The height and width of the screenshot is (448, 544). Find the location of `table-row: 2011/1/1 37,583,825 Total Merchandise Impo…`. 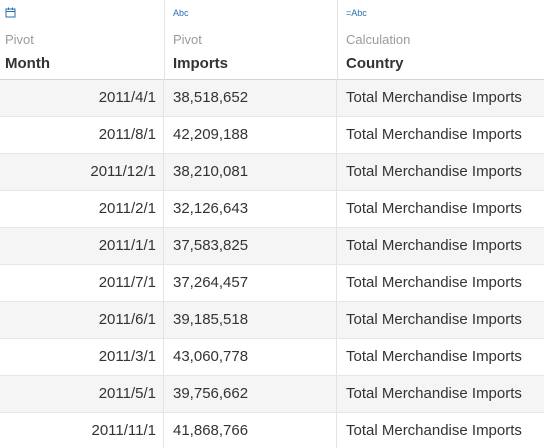

table-row: 2011/1/1 37,583,825 Total Merchandise Impo… is located at coordinates (272, 246).